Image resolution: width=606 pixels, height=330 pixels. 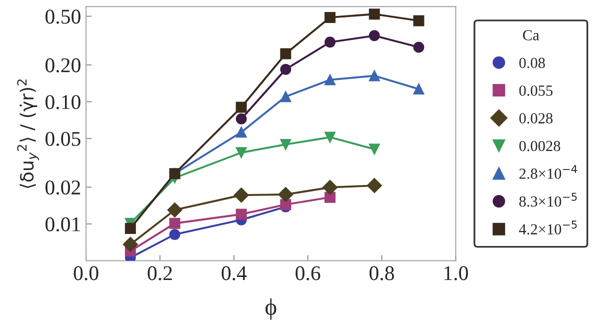 What do you see at coordinates (63, 139) in the screenshot?
I see `y-tick-label: 0.05` at bounding box center [63, 139].